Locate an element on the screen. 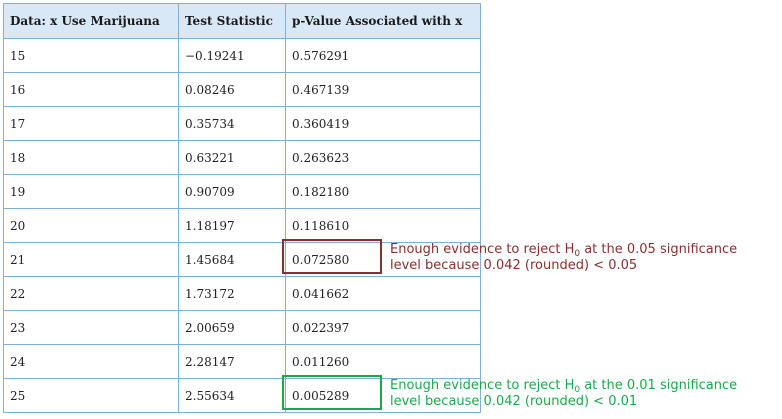 Image resolution: width=782 pixels, height=419 pixels. table-row: 18 0.63221 0.263623 is located at coordinates (242, 157).